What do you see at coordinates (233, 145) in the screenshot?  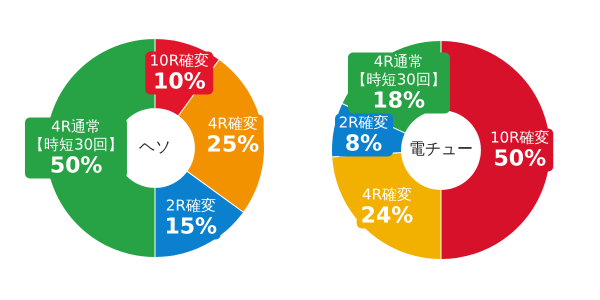 I see `data-label: 25%` at bounding box center [233, 145].